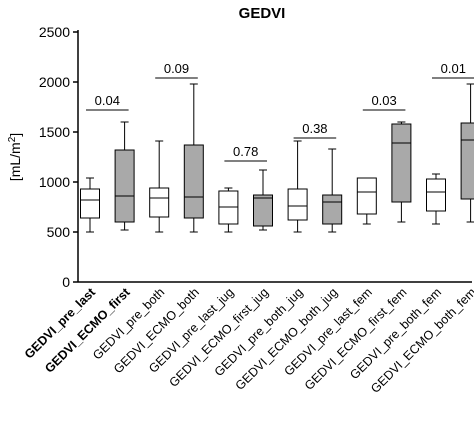 The width and height of the screenshot is (474, 425). What do you see at coordinates (262, 13) in the screenshot?
I see `chart-title: GEDVI` at bounding box center [262, 13].